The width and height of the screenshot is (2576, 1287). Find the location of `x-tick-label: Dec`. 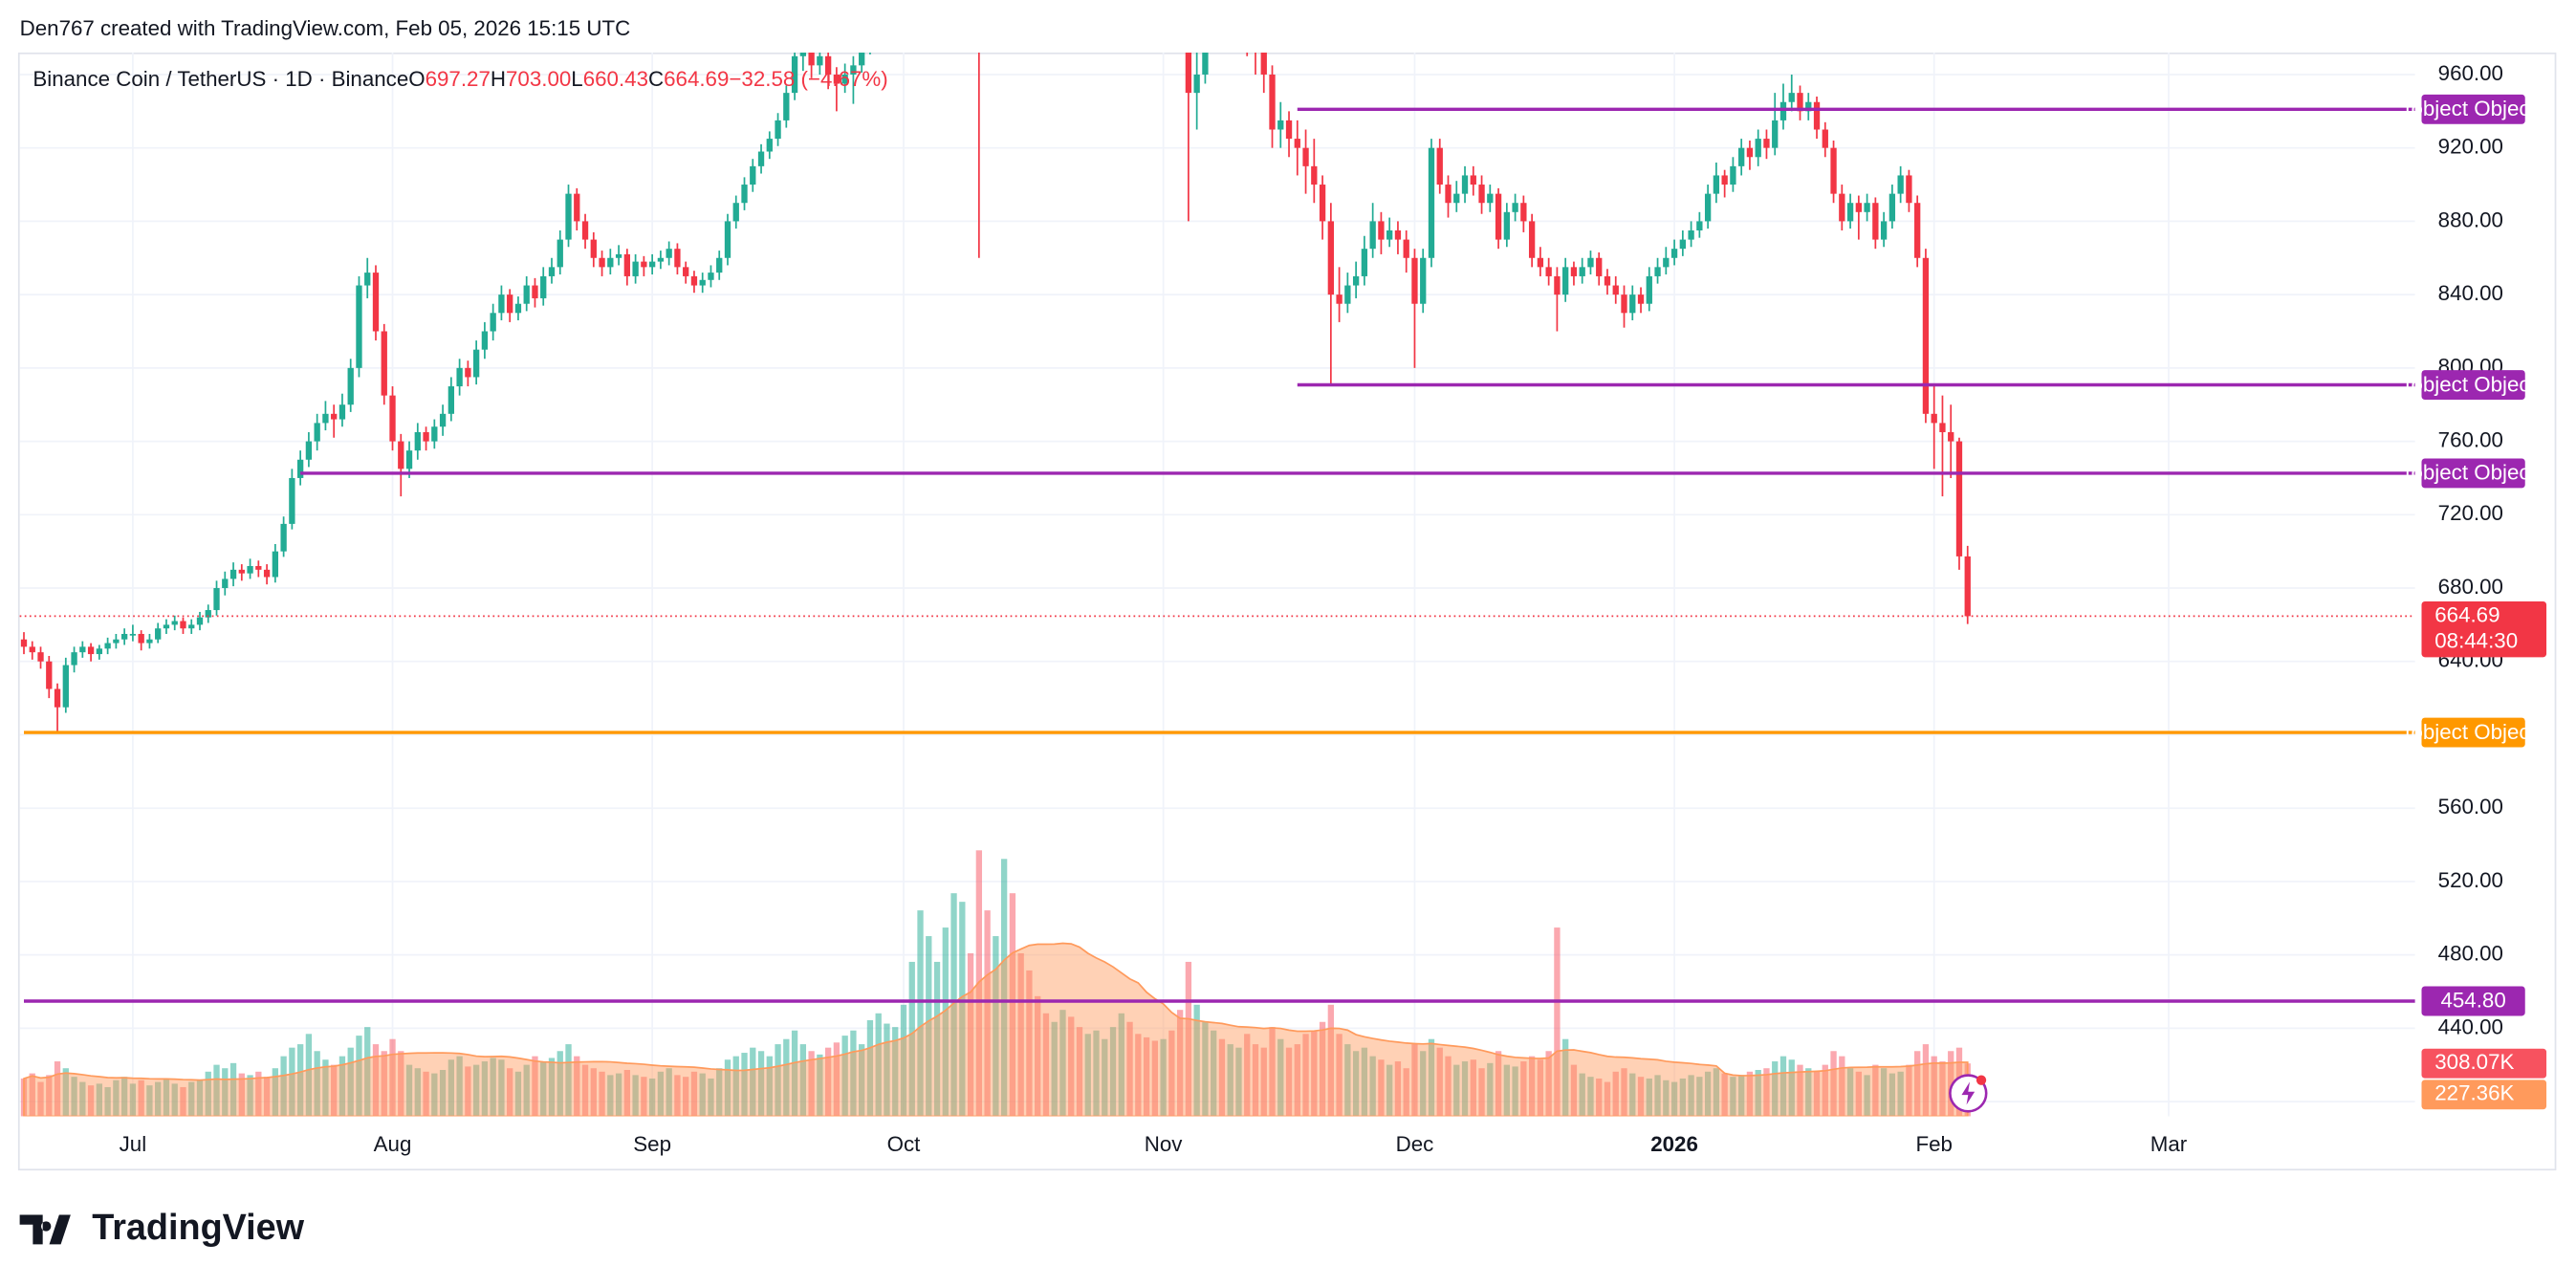

x-tick-label: Dec is located at coordinates (1415, 1144).